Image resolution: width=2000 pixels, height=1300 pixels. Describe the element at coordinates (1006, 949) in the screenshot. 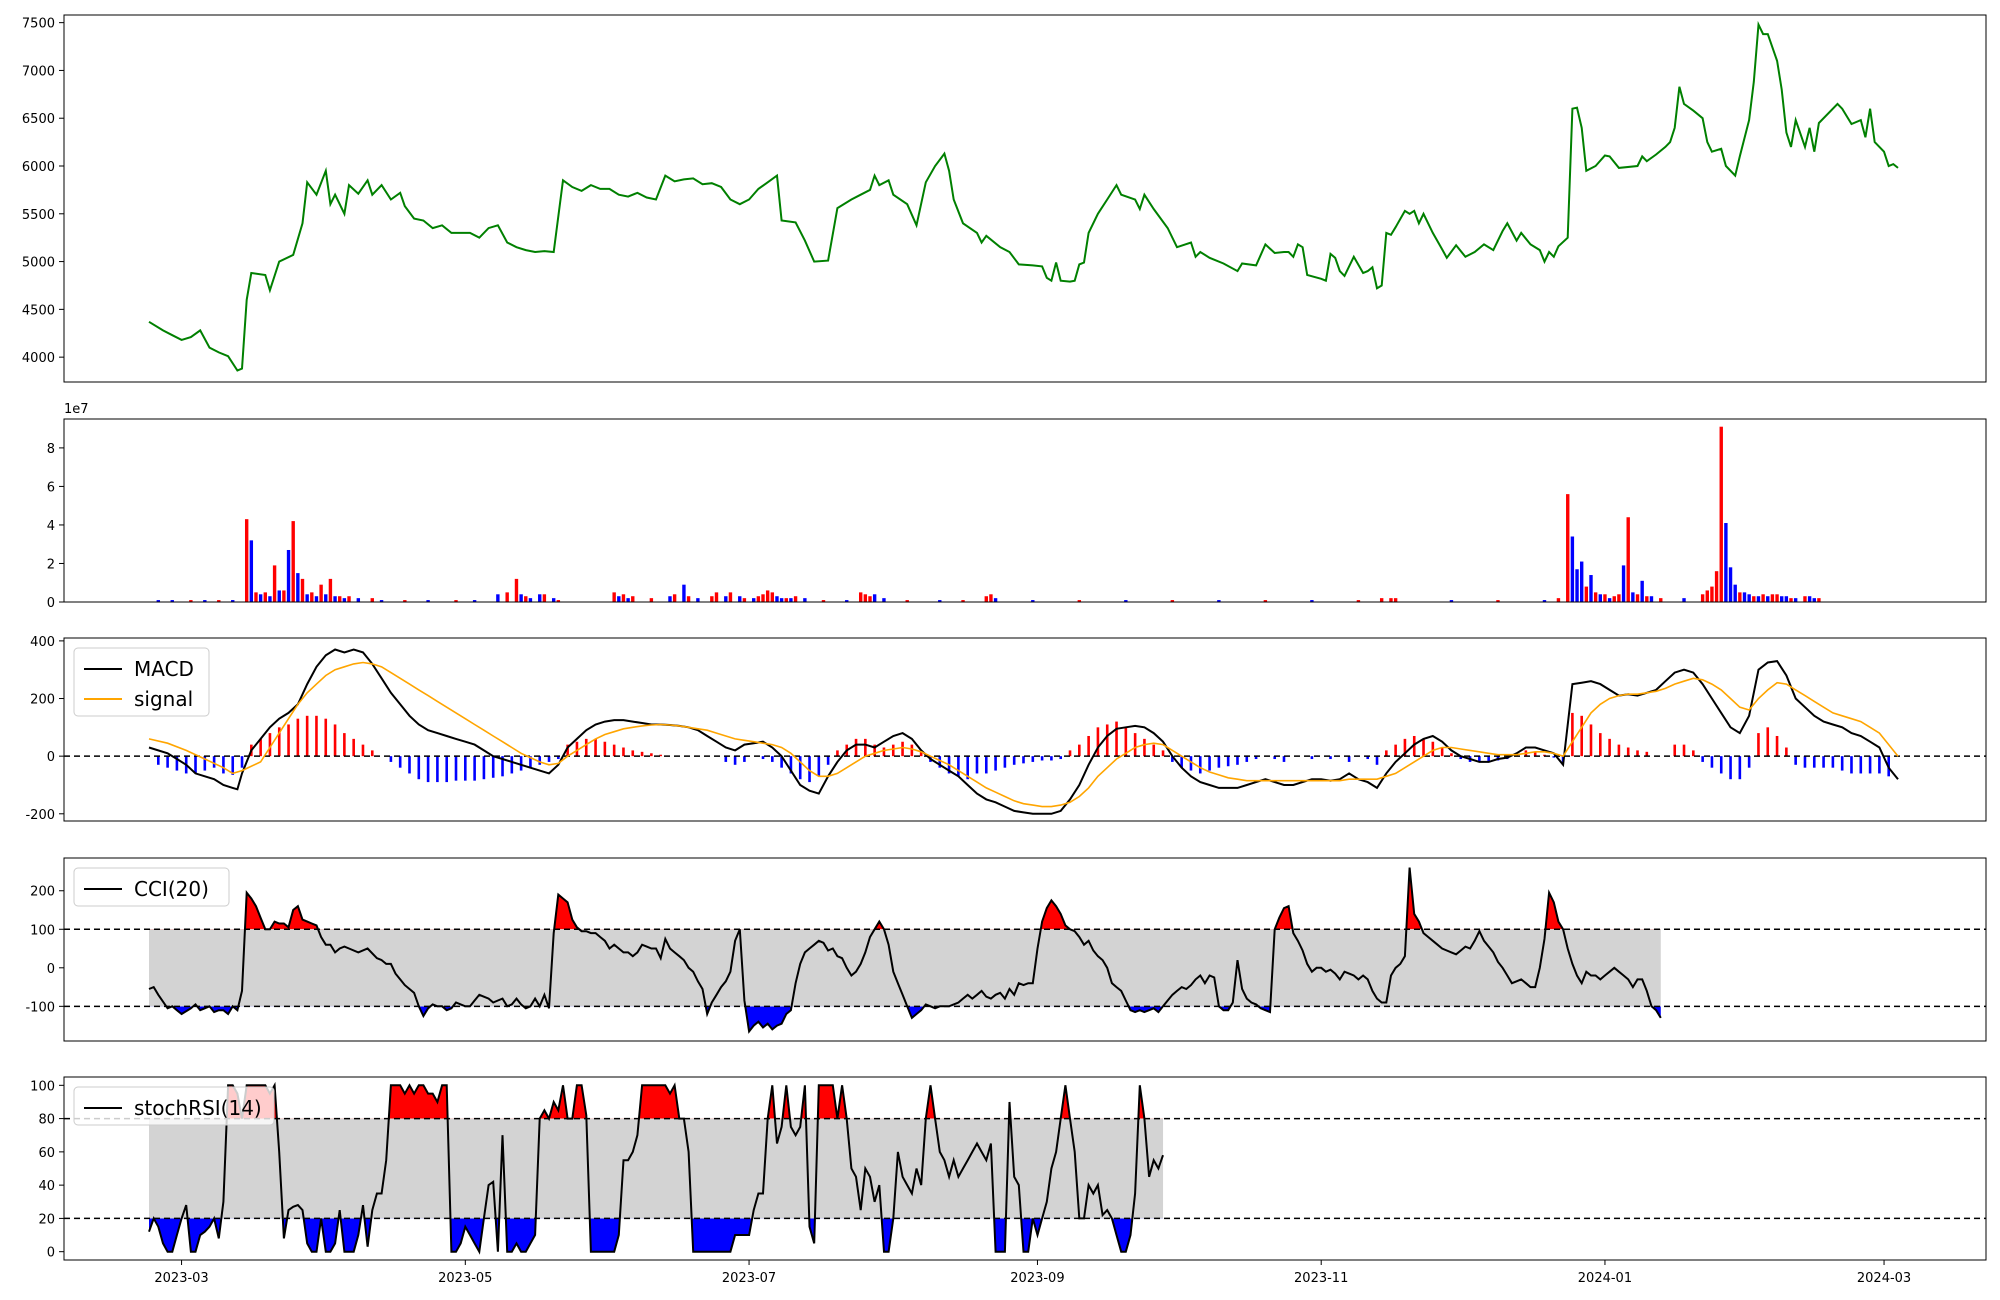

I see `cci-panel: -100 0 100 200 CCI(20)` at that location.